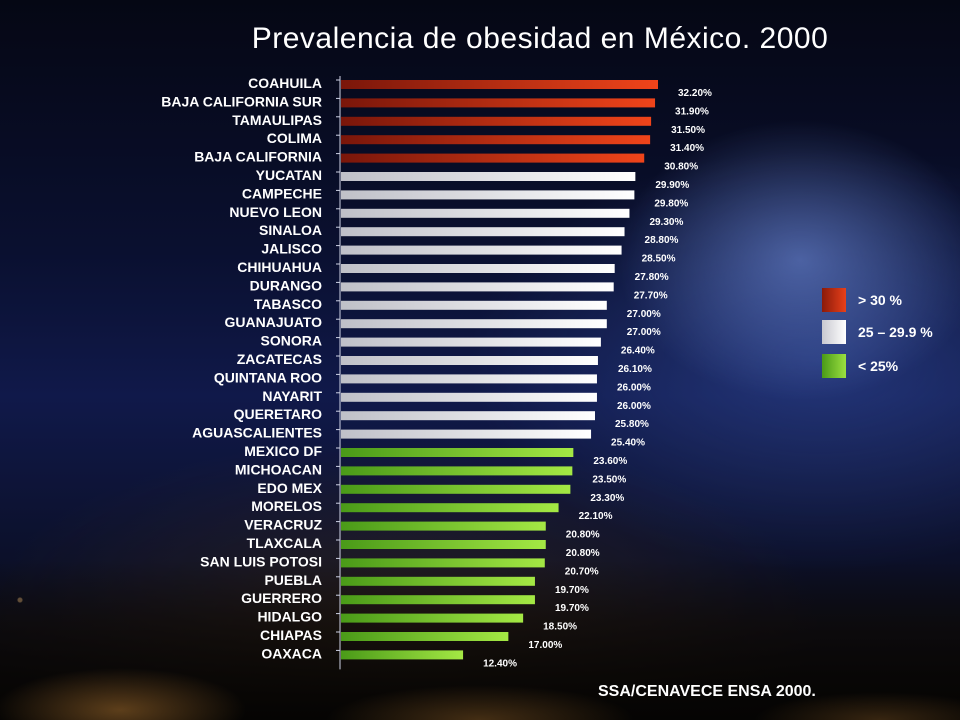  Describe the element at coordinates (283, 525) in the screenshot. I see `category-label: VERACRUZ` at that location.